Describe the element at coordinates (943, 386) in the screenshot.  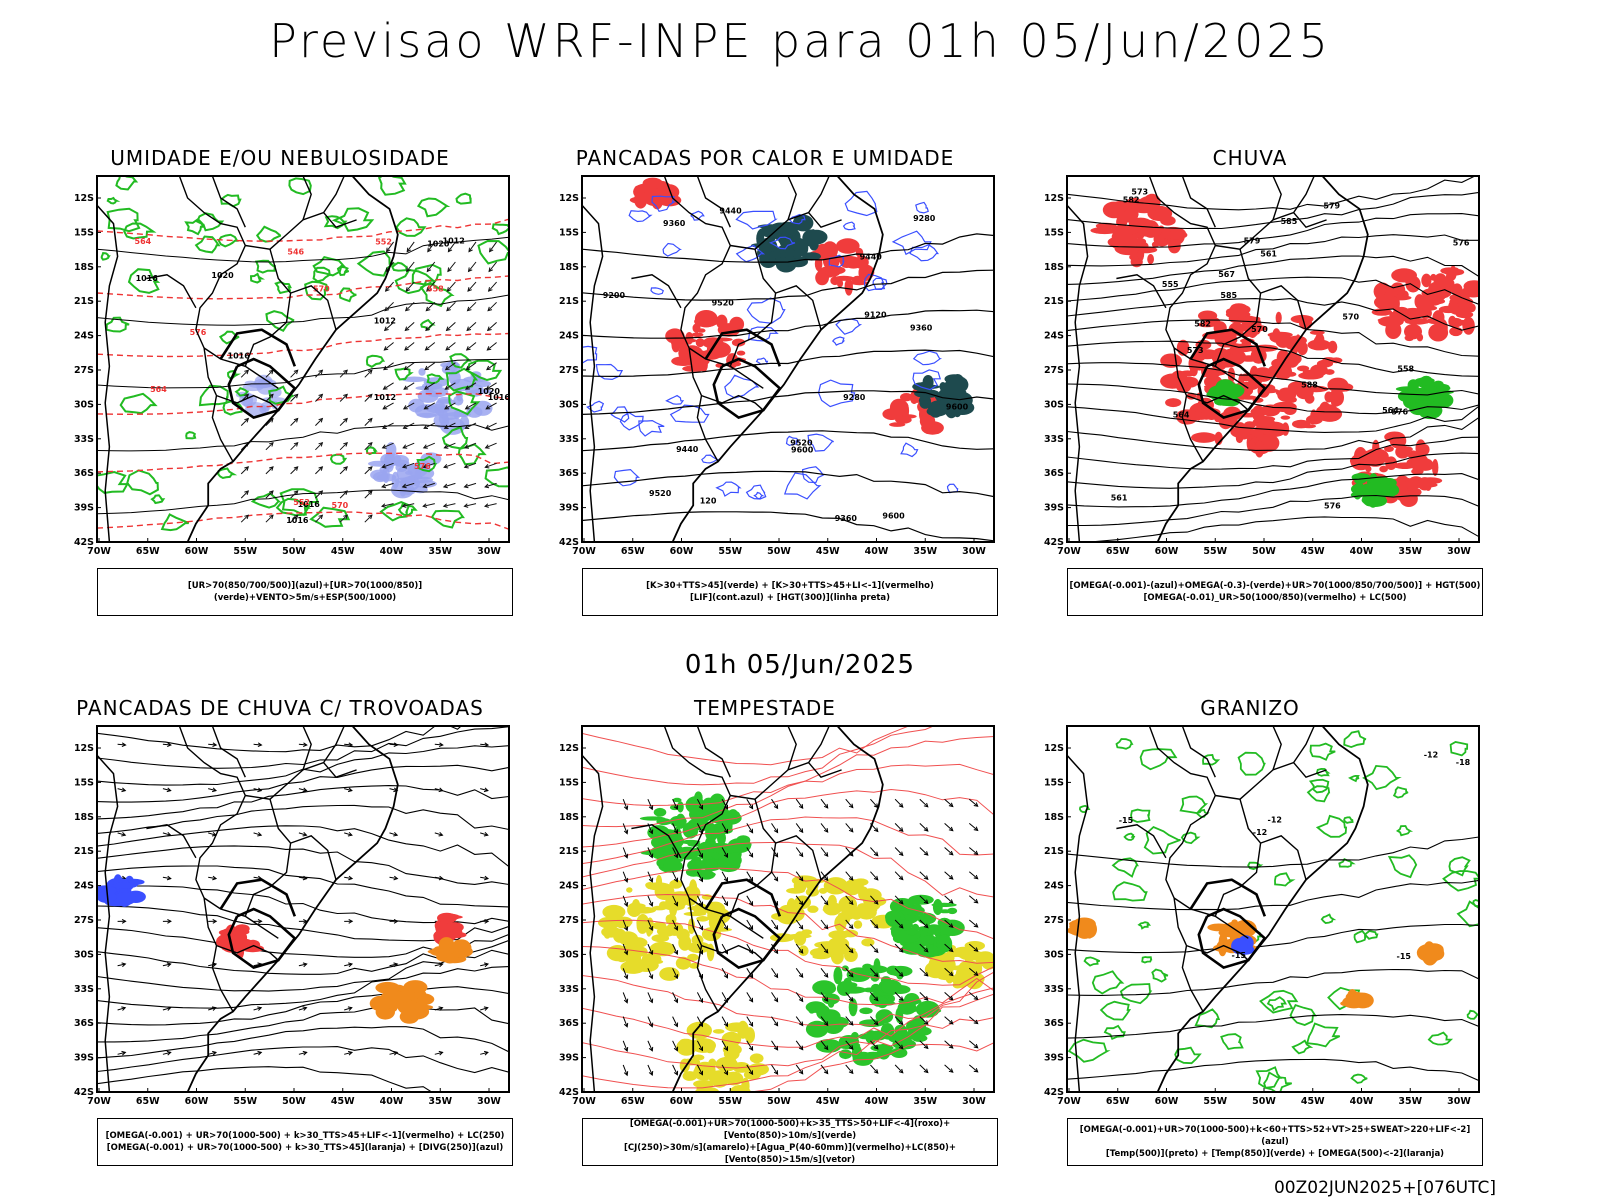
I see `heat-storm-teal-area` at that location.